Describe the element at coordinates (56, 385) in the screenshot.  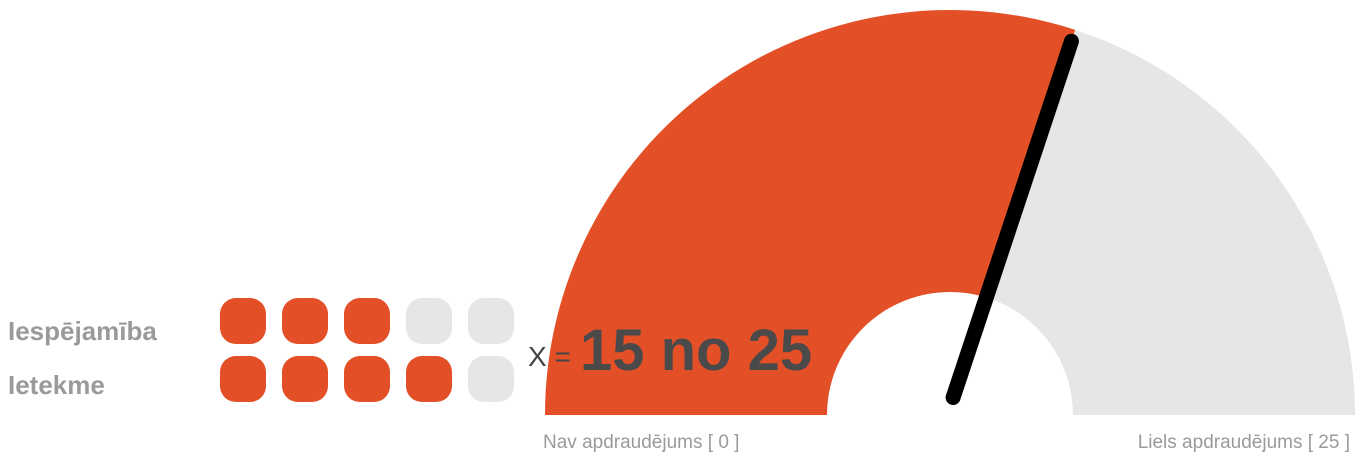
I see `rating-label: Ietekme` at that location.